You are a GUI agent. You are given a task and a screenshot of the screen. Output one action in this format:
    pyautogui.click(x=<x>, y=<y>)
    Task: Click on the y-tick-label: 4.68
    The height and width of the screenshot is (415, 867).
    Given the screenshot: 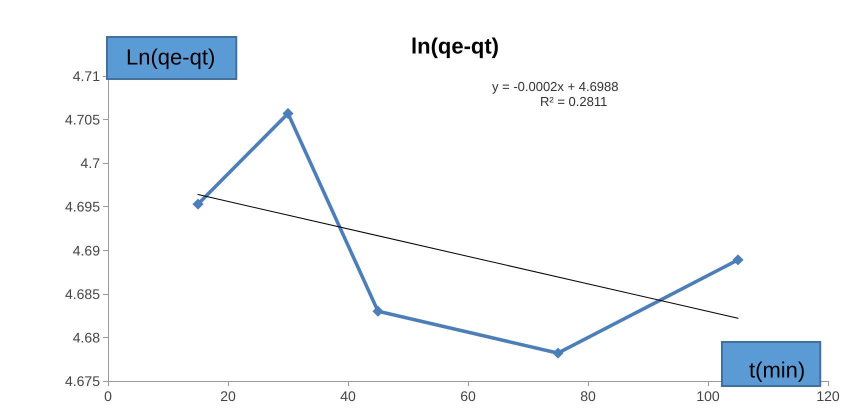 What is the action you would take?
    pyautogui.click(x=86, y=337)
    